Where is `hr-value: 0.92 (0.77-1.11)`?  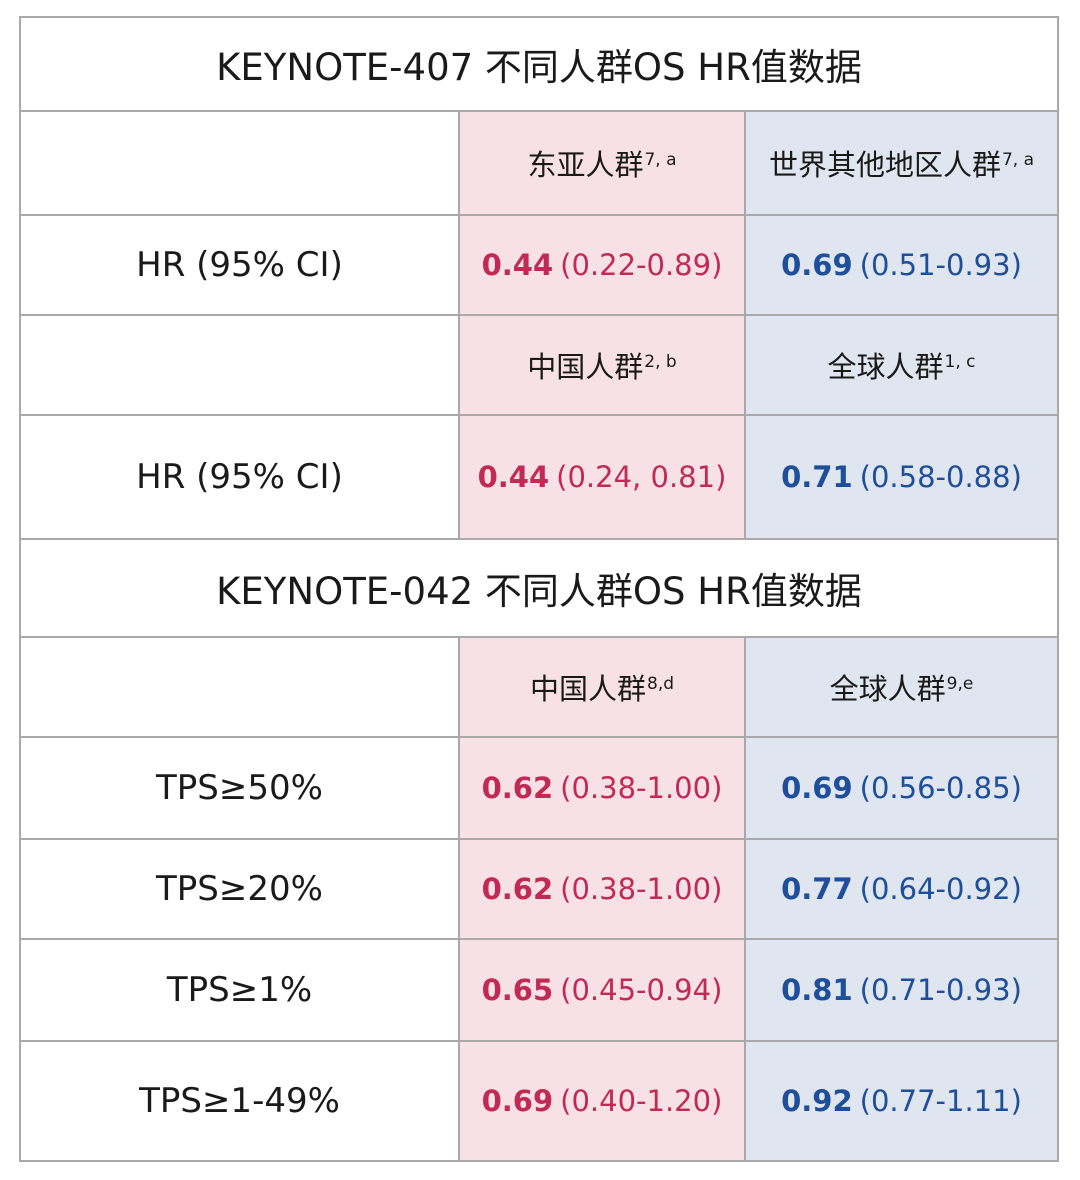
hr-value: 0.92 (0.77-1.11) is located at coordinates (901, 1101).